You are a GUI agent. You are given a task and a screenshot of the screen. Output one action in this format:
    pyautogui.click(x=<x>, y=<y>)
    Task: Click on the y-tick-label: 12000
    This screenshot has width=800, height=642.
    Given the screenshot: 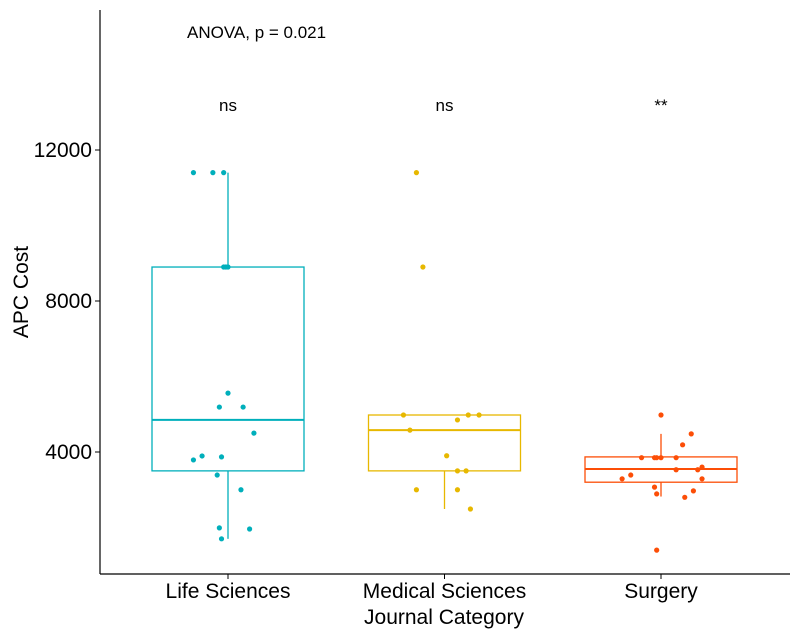 What is the action you would take?
    pyautogui.click(x=63, y=150)
    